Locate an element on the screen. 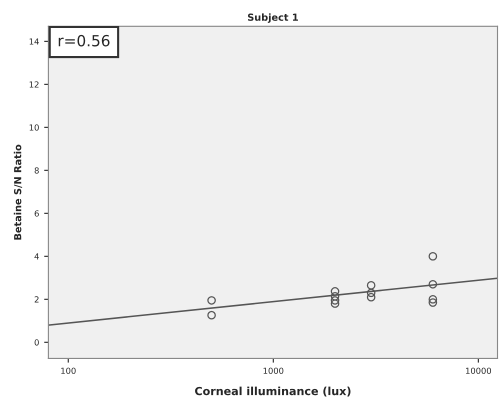 This screenshot has height=405, width=499. y-tick-label: 2 is located at coordinates (36, 299).